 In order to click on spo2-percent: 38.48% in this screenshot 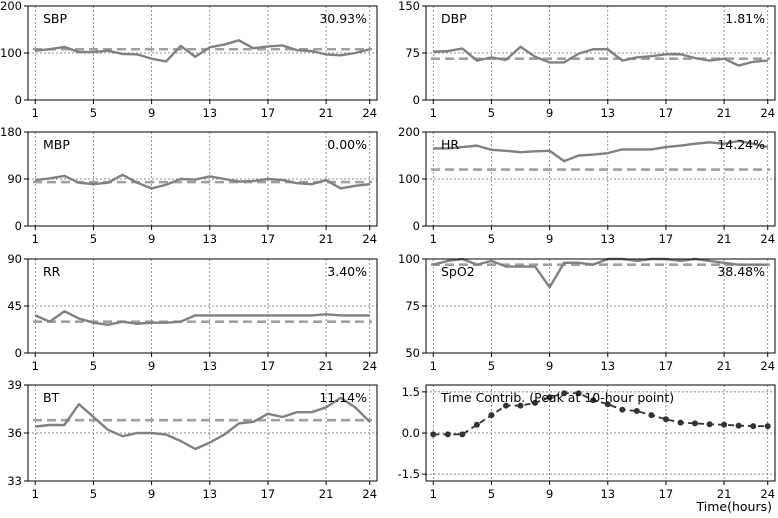, I will do `click(741, 271)`.